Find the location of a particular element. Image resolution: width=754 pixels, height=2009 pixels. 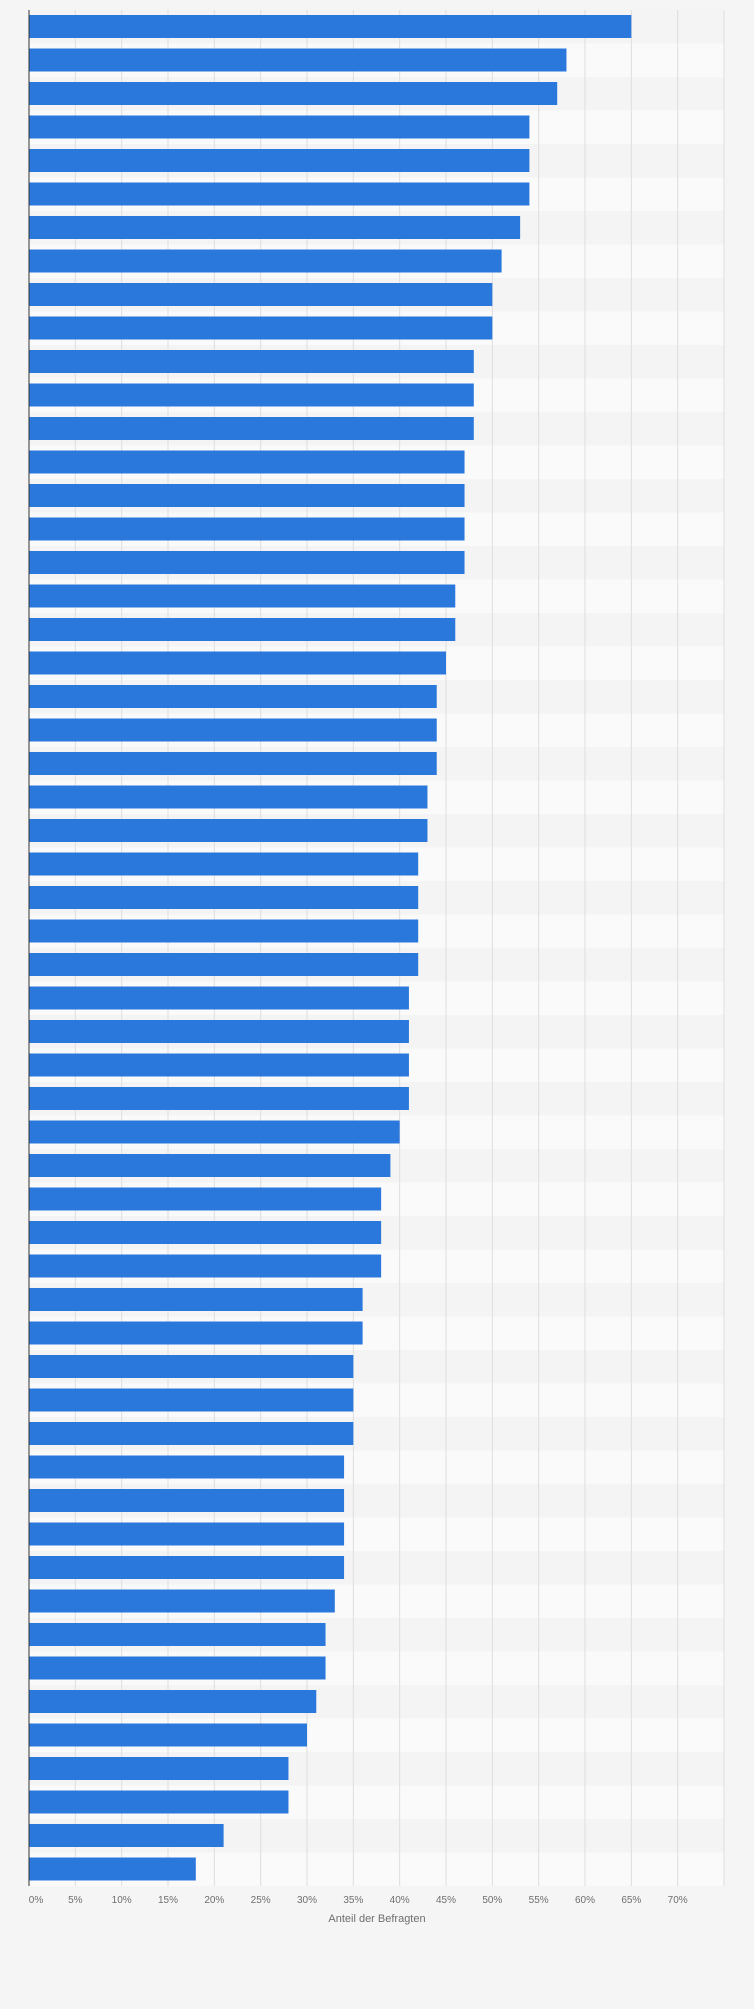

x-tick-label: 60% is located at coordinates (585, 1900).